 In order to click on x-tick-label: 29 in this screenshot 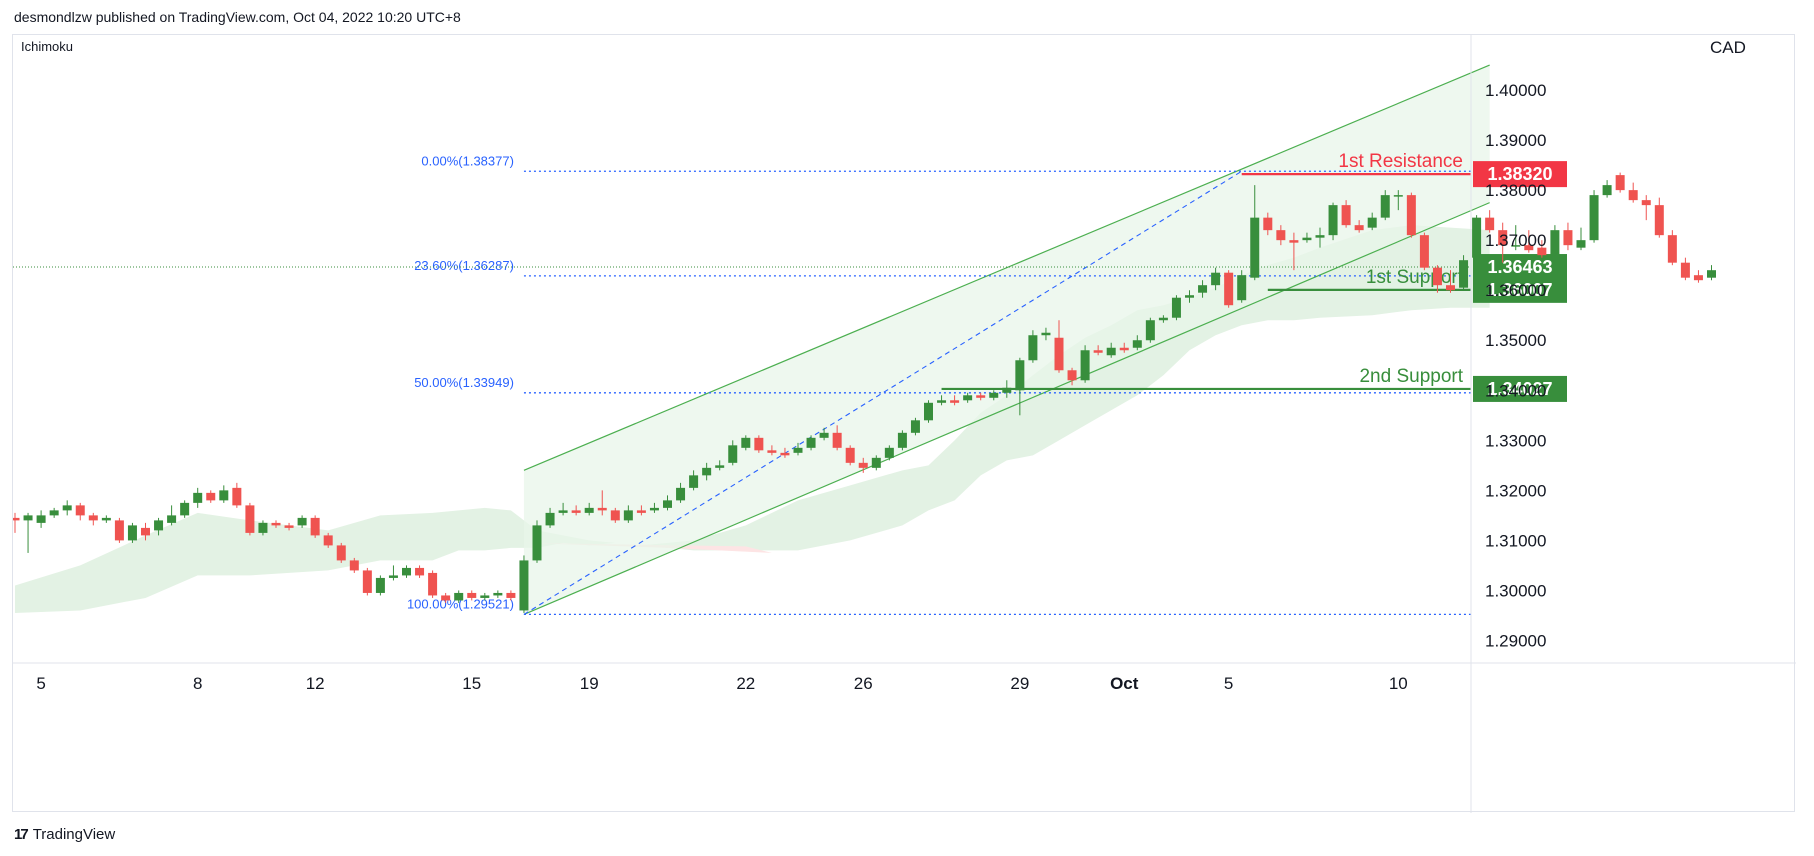, I will do `click(1019, 683)`.